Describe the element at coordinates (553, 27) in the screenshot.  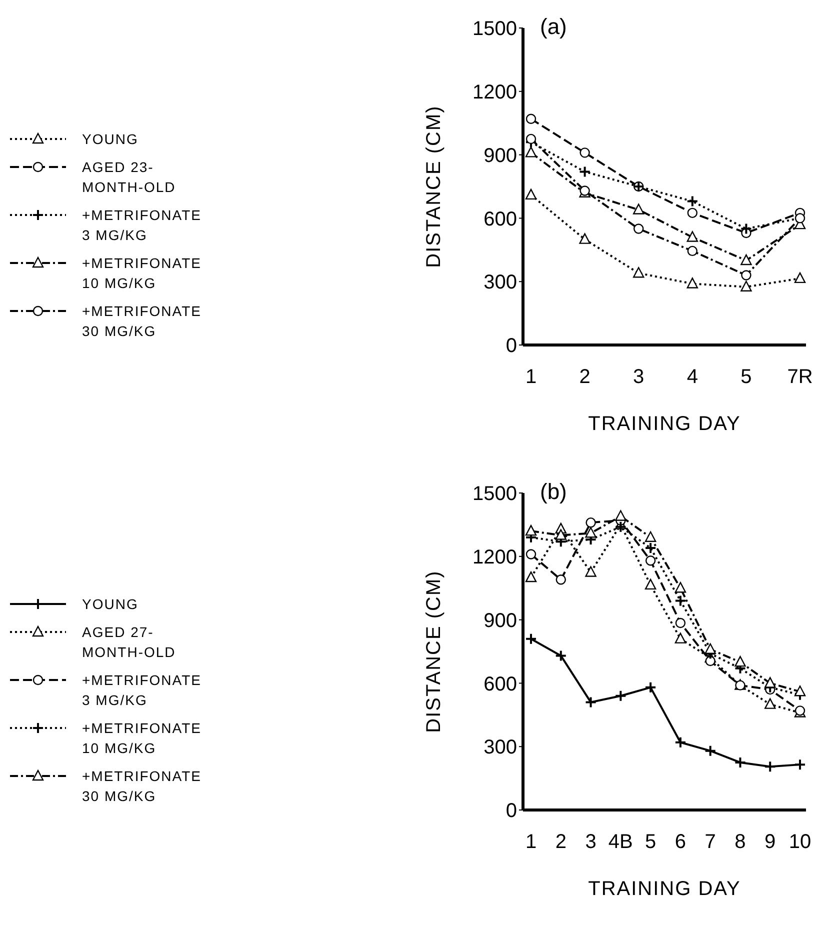
I see `chart-title: (a)` at that location.